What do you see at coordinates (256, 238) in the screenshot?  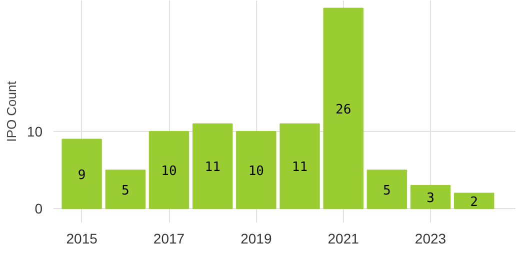 I see `x-tick-label: 2019` at bounding box center [256, 238].